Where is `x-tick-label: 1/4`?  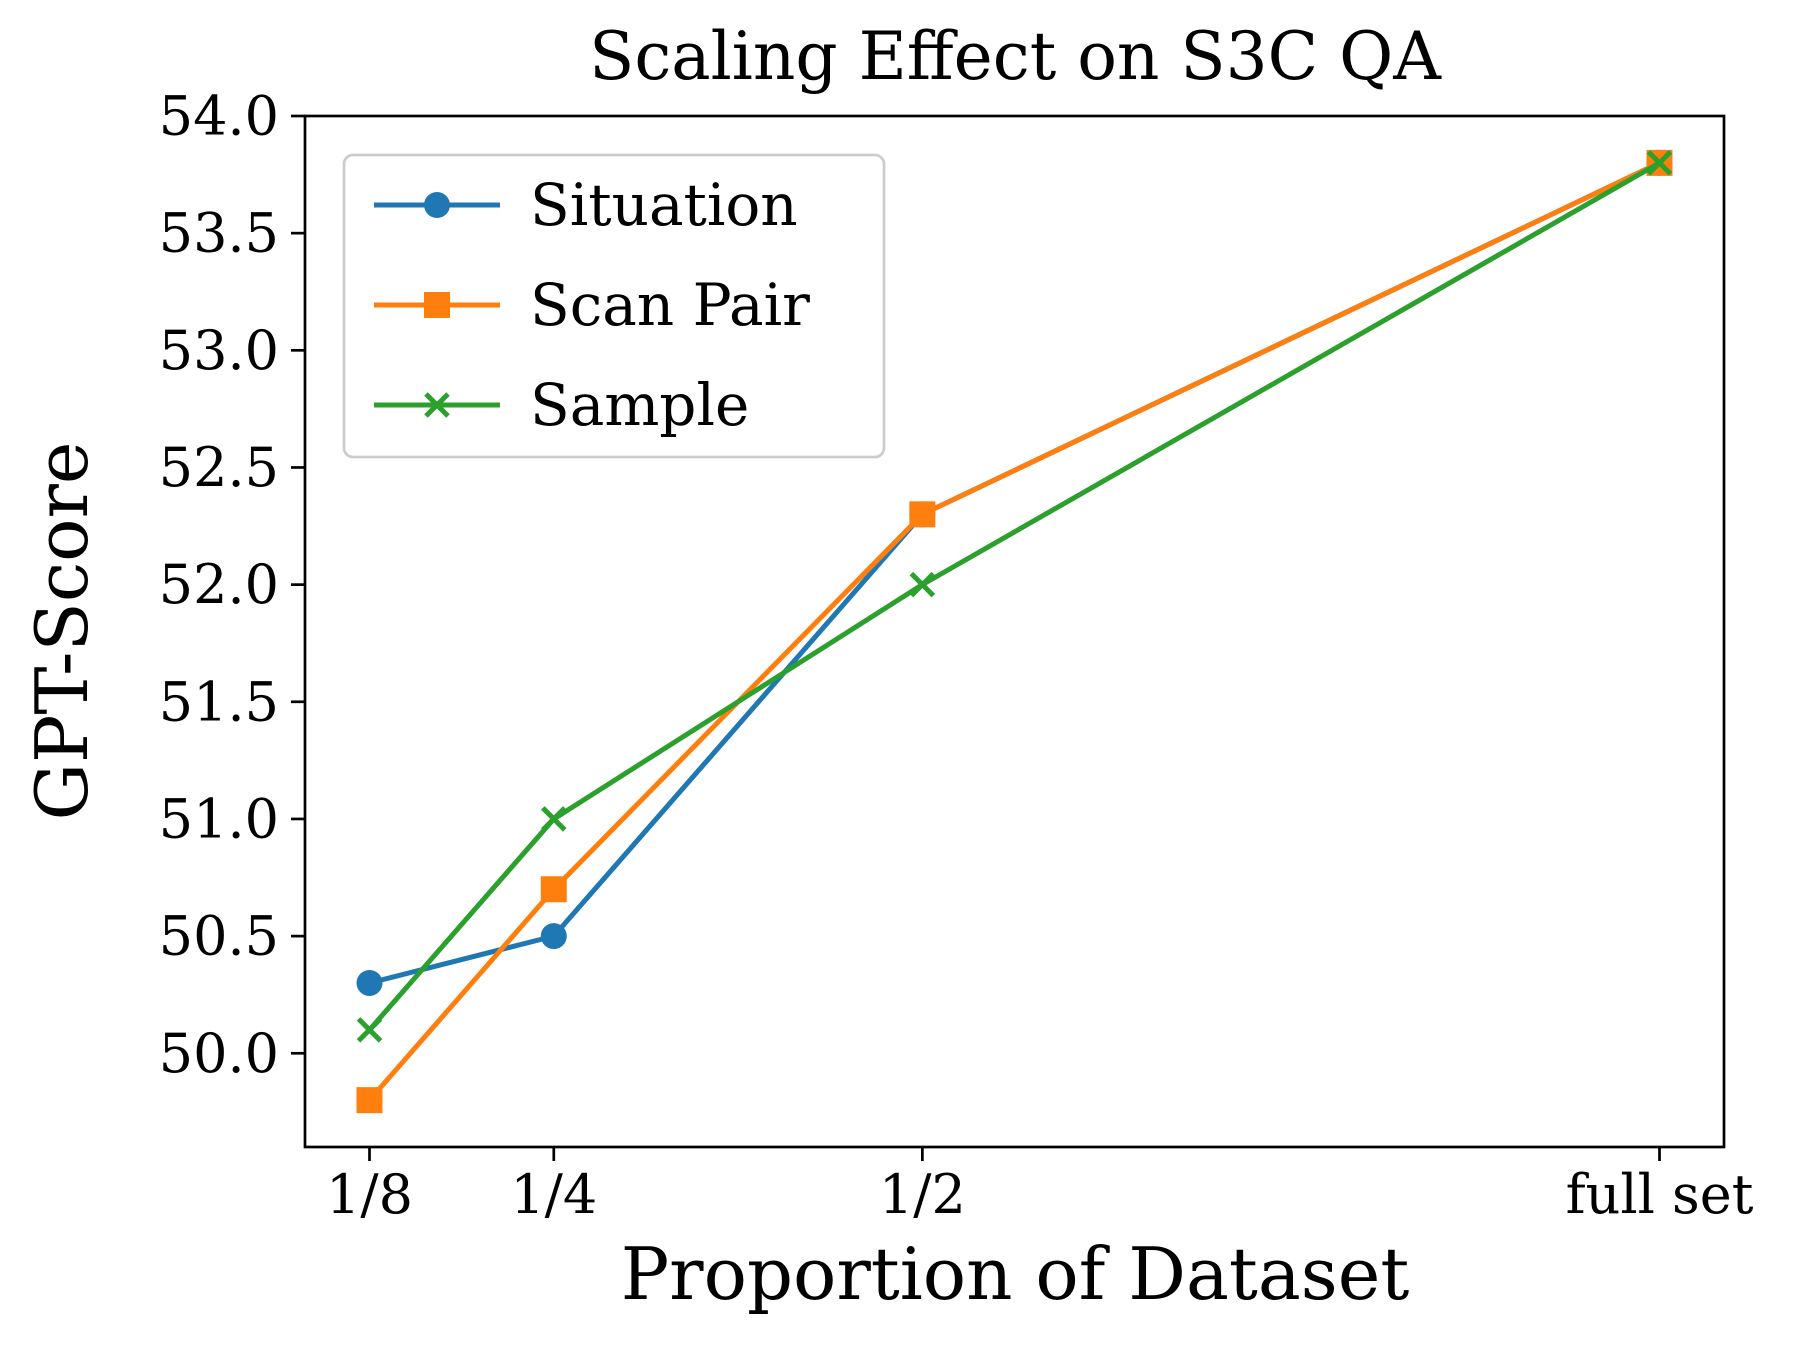
x-tick-label: 1/4 is located at coordinates (553, 1194).